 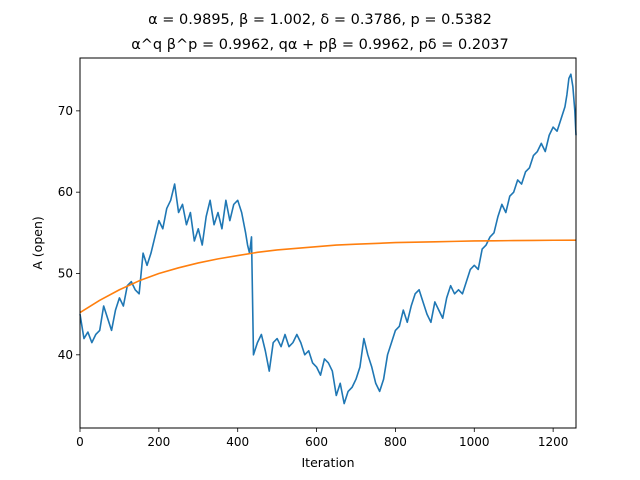 I want to click on x-tick-label: 400, so click(x=237, y=442).